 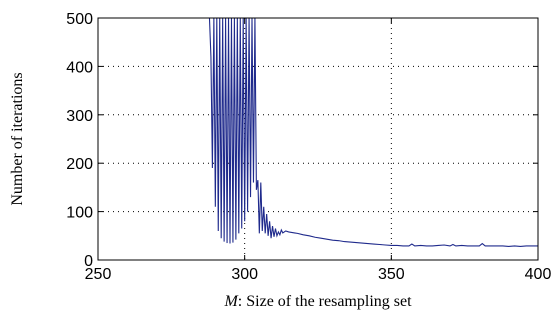 What do you see at coordinates (79, 213) in the screenshot?
I see `y-tick-label-100: 100` at bounding box center [79, 213].